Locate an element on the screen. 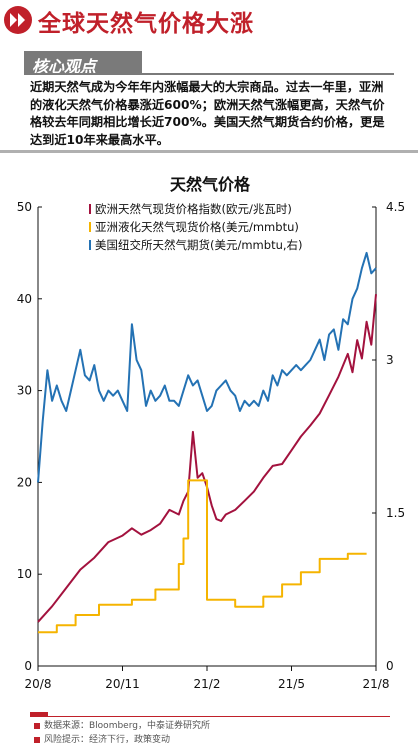 Image resolution: width=418 pixels, height=755 pixels. footer-source: 数据来源：Bloomberg，中泰证券研究所 is located at coordinates (122, 724).